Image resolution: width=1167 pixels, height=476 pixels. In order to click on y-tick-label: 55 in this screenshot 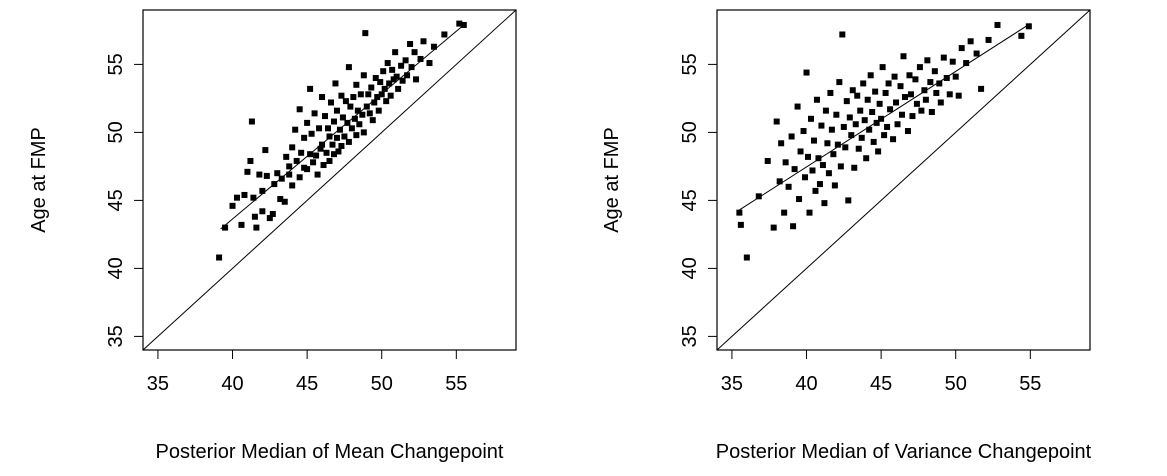, I will do `click(116, 64)`.